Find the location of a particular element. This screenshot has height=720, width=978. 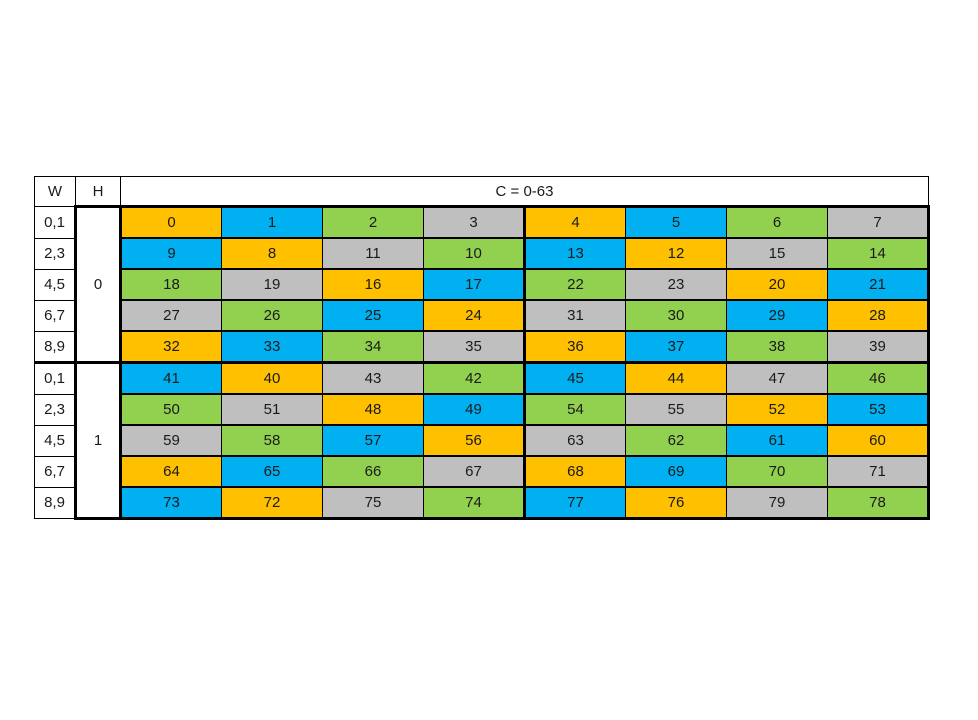

grid-cell: 15 is located at coordinates (777, 253).